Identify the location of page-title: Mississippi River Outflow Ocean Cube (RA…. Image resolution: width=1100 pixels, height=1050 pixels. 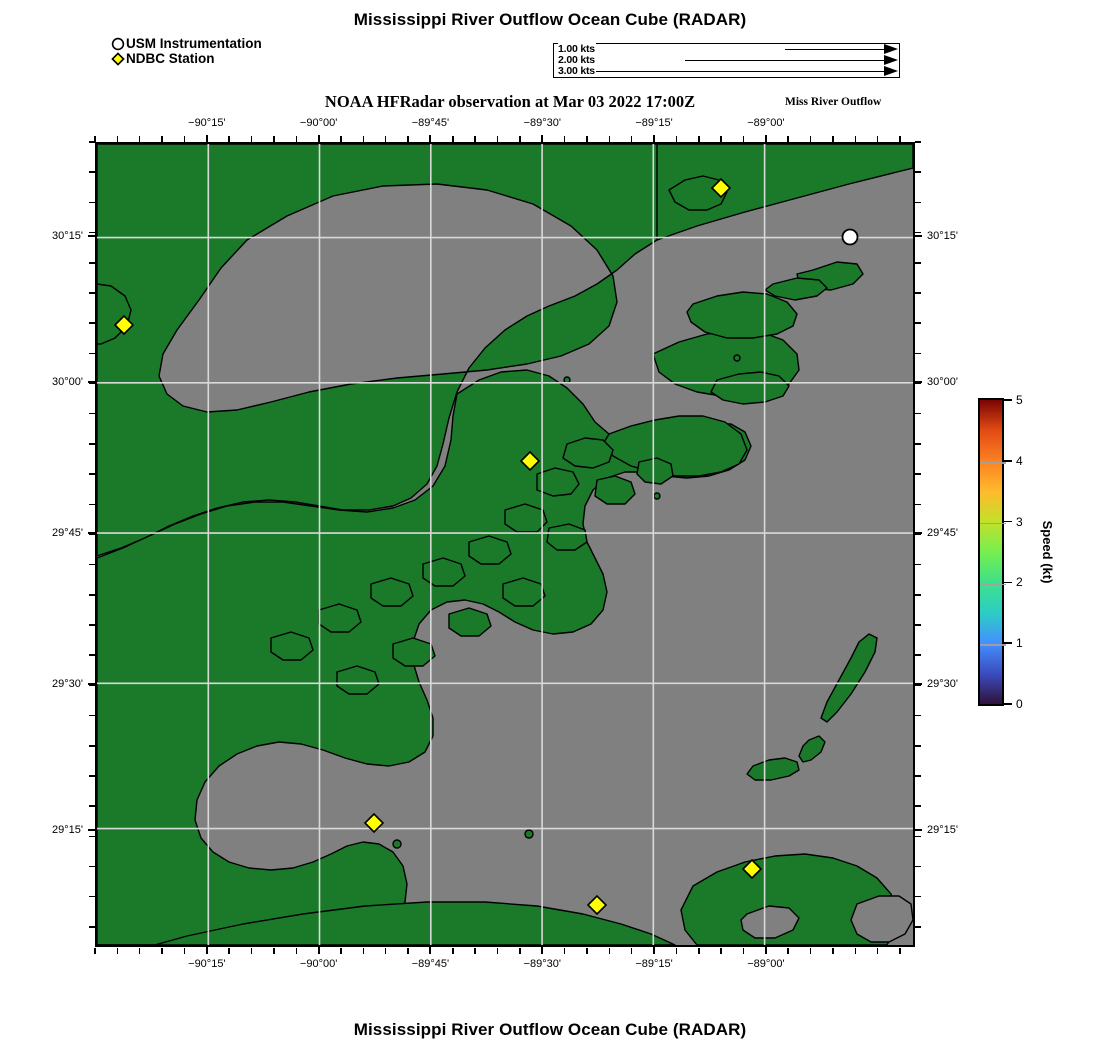
(550, 19).